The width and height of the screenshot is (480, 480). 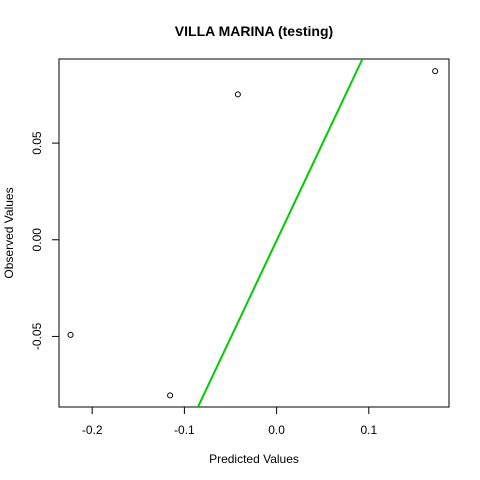 I want to click on y-tick-label: 0.00, so click(x=37, y=240).